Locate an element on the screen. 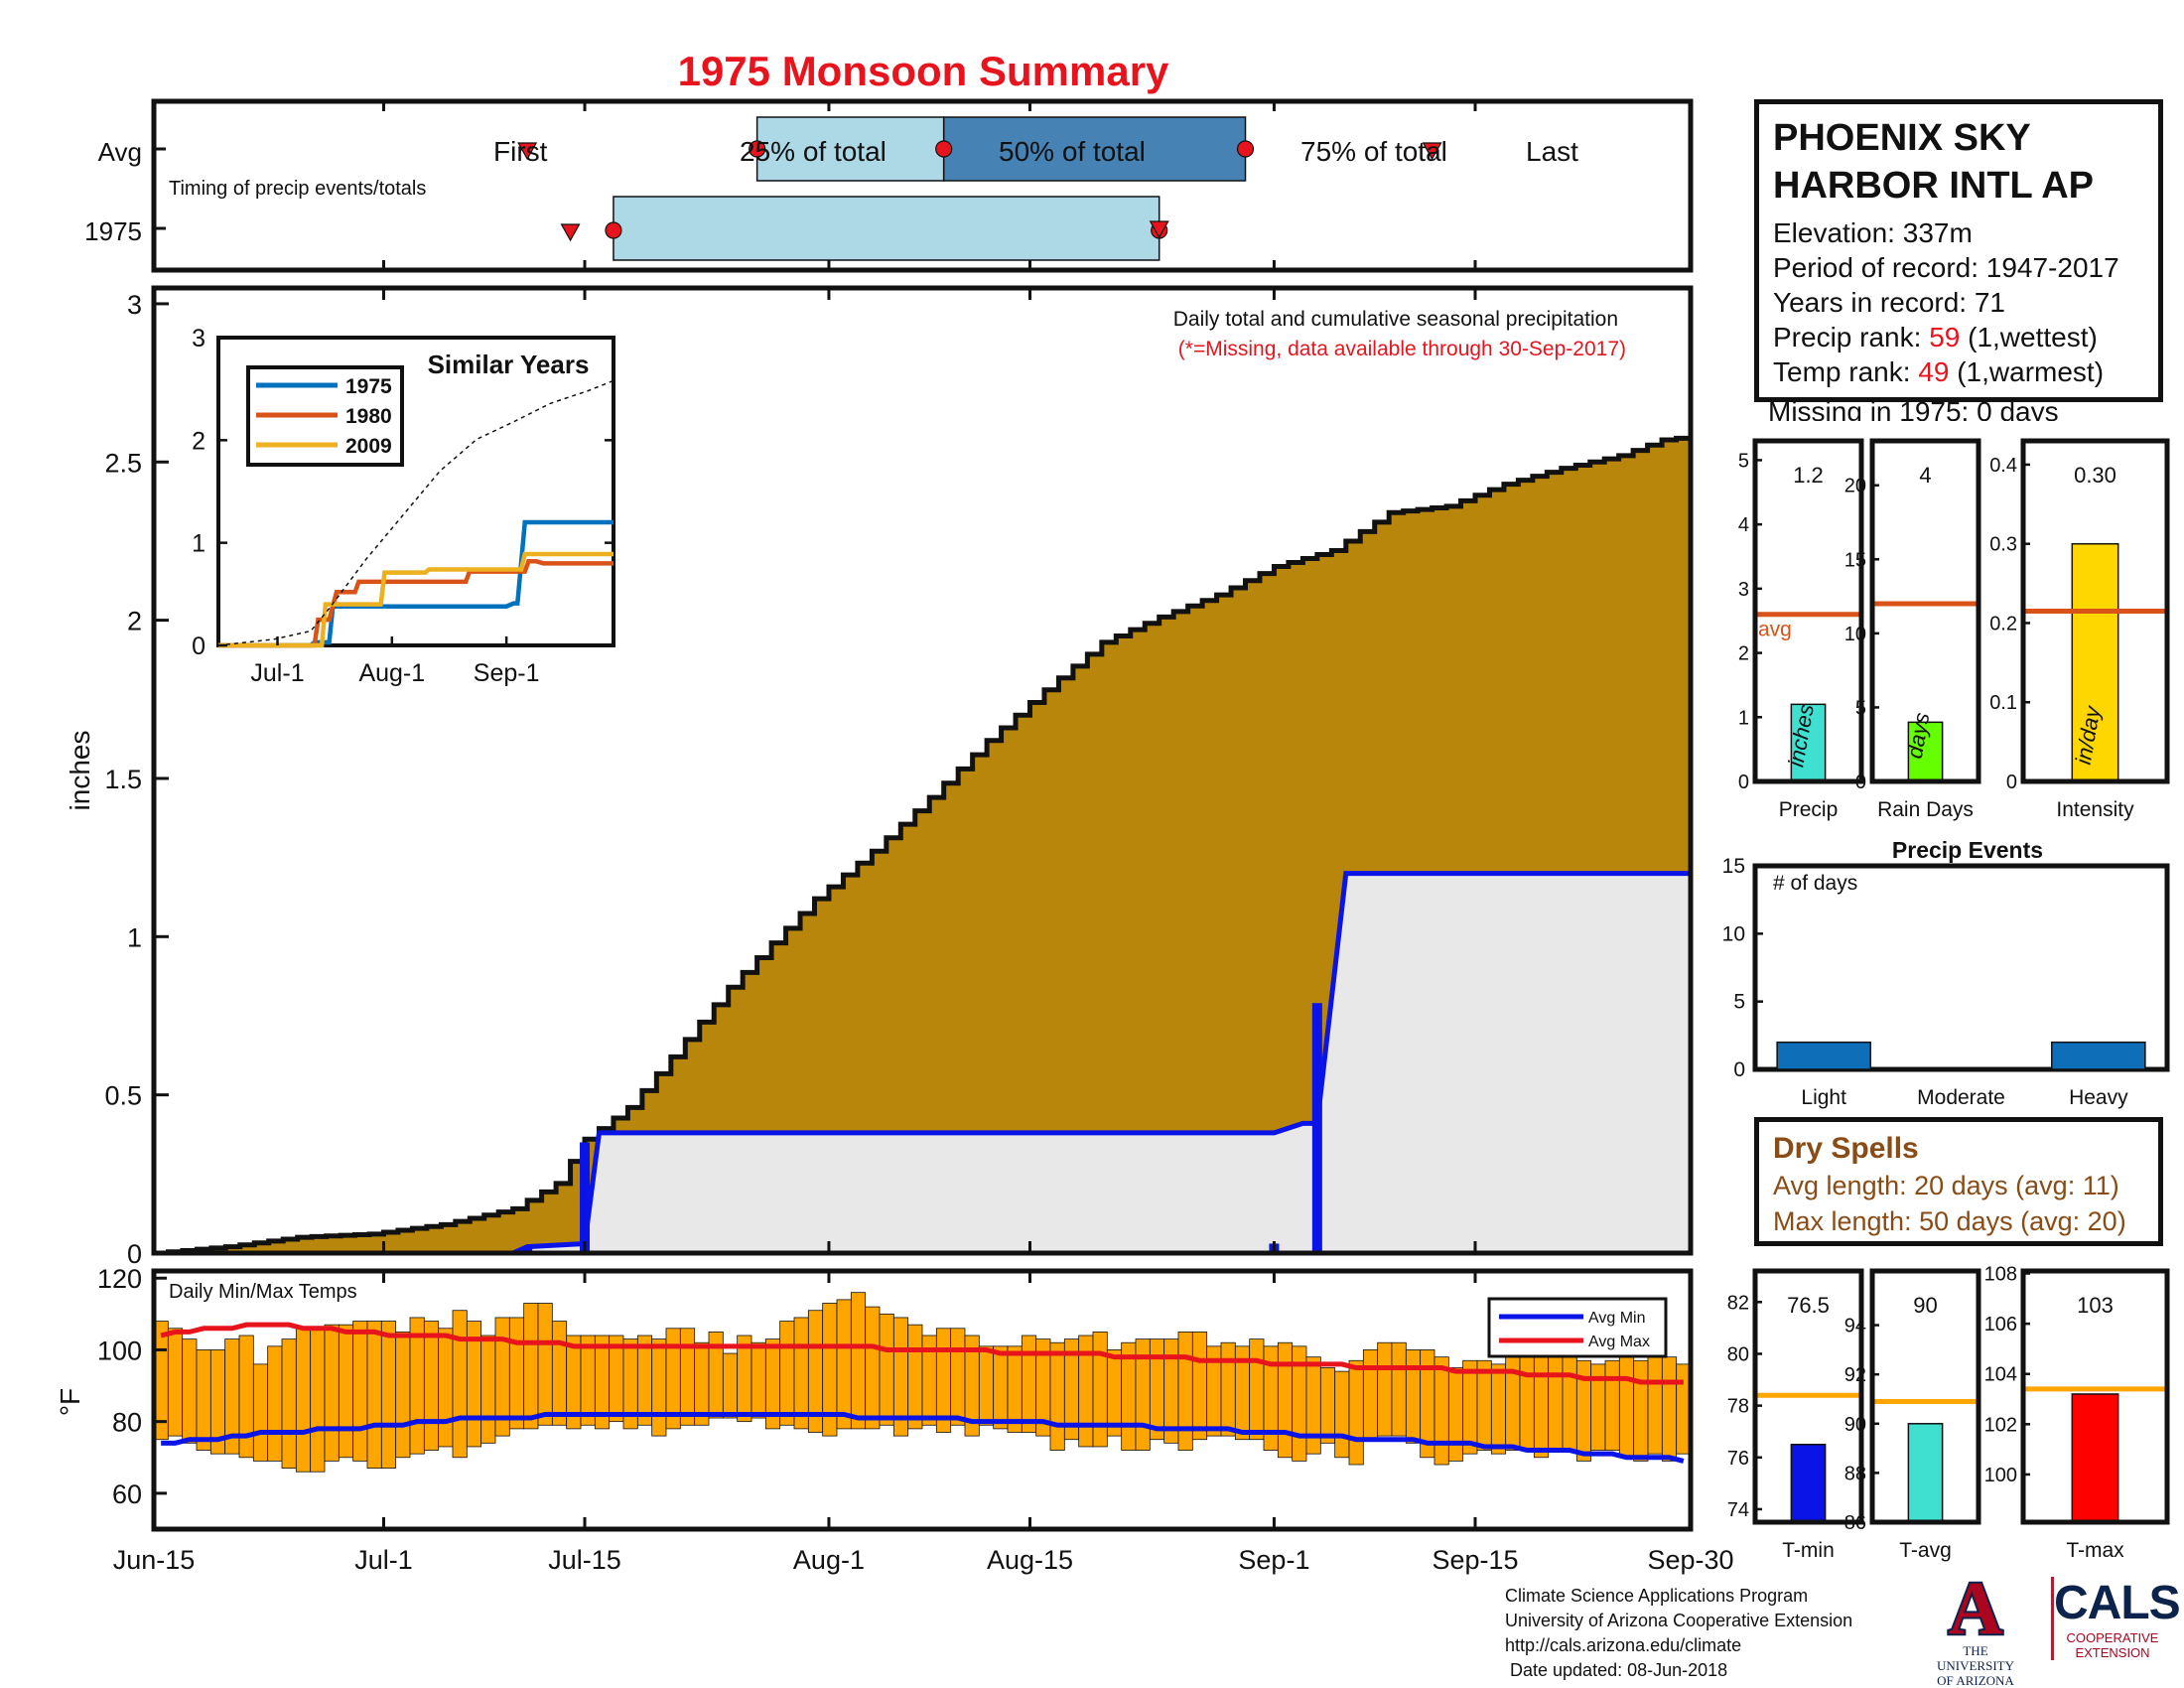  mini-panel-tick-label: 10 is located at coordinates (1855, 634).